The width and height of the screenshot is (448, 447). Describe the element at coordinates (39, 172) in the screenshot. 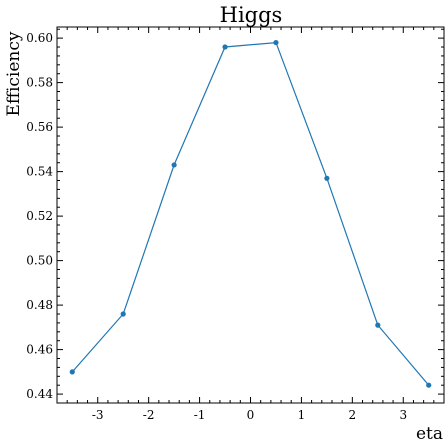

I see `y-tick-label: 0.54` at that location.